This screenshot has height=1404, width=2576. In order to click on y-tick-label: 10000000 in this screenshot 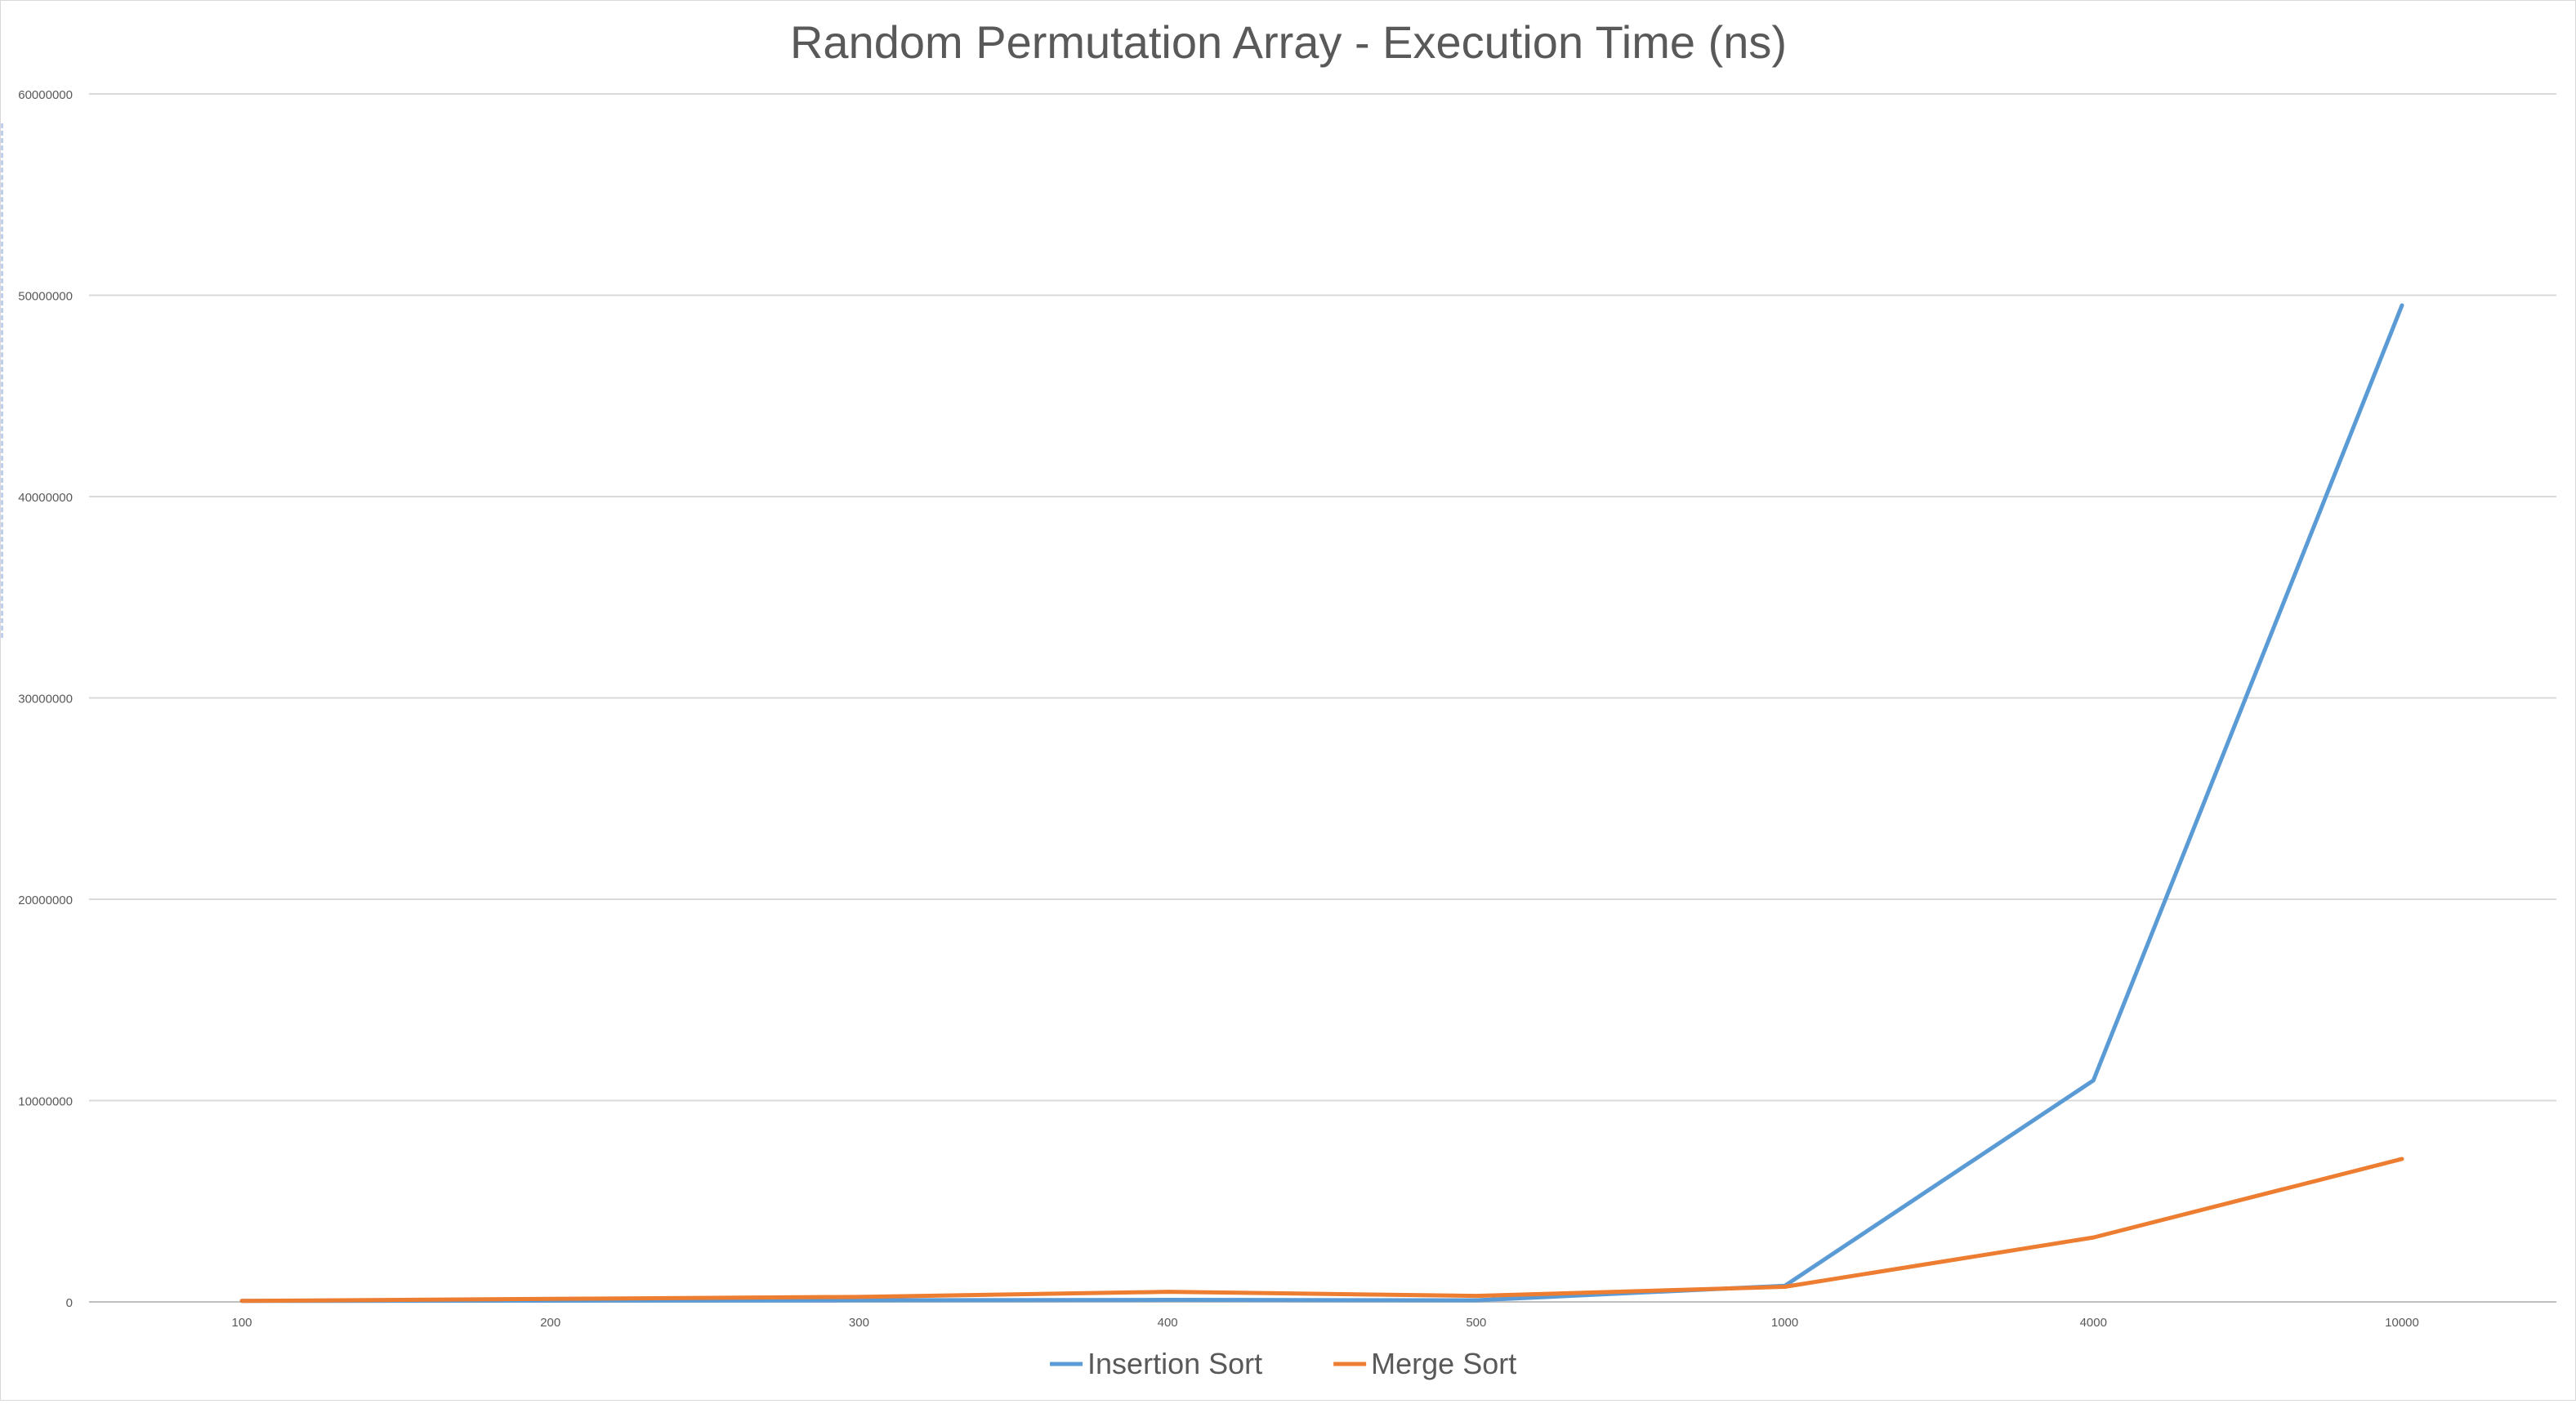, I will do `click(46, 1102)`.